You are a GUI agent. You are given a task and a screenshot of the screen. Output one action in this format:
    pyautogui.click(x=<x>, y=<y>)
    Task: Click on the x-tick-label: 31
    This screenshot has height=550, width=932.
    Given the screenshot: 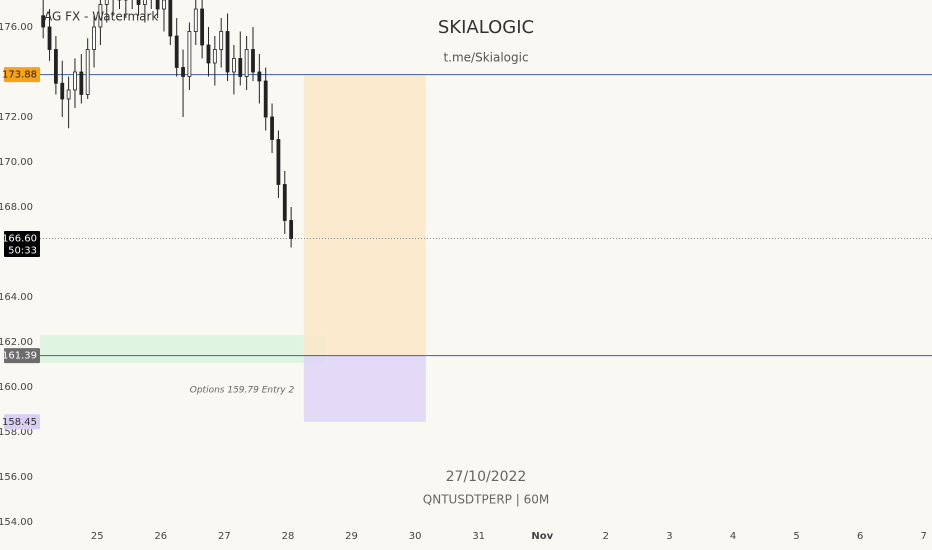 What is the action you would take?
    pyautogui.click(x=478, y=536)
    